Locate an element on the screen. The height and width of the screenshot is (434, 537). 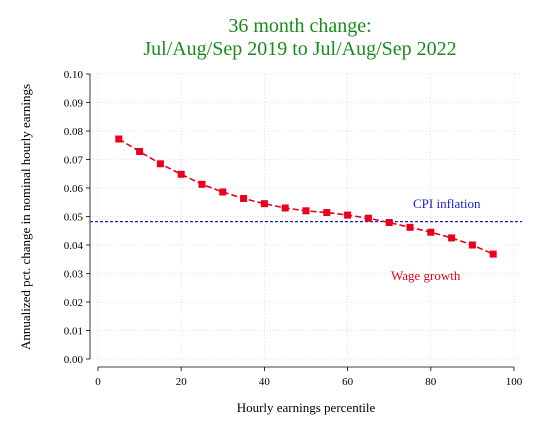
y-tick-label: 0.07 is located at coordinates (74, 161).